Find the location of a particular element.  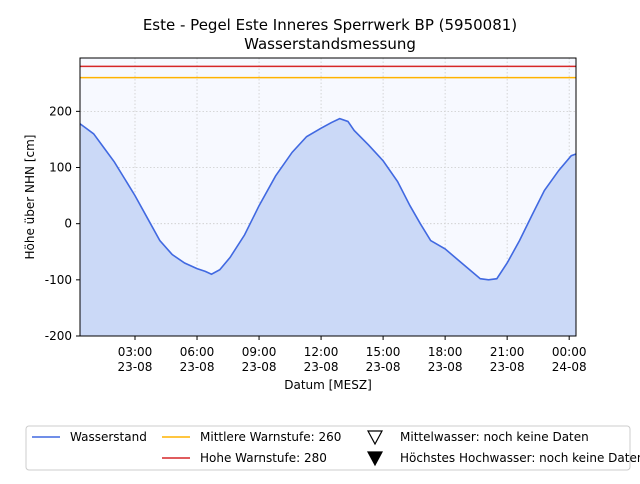

legend-label: Höchstes Hochwasser: noch keine Daten is located at coordinates (520, 458).